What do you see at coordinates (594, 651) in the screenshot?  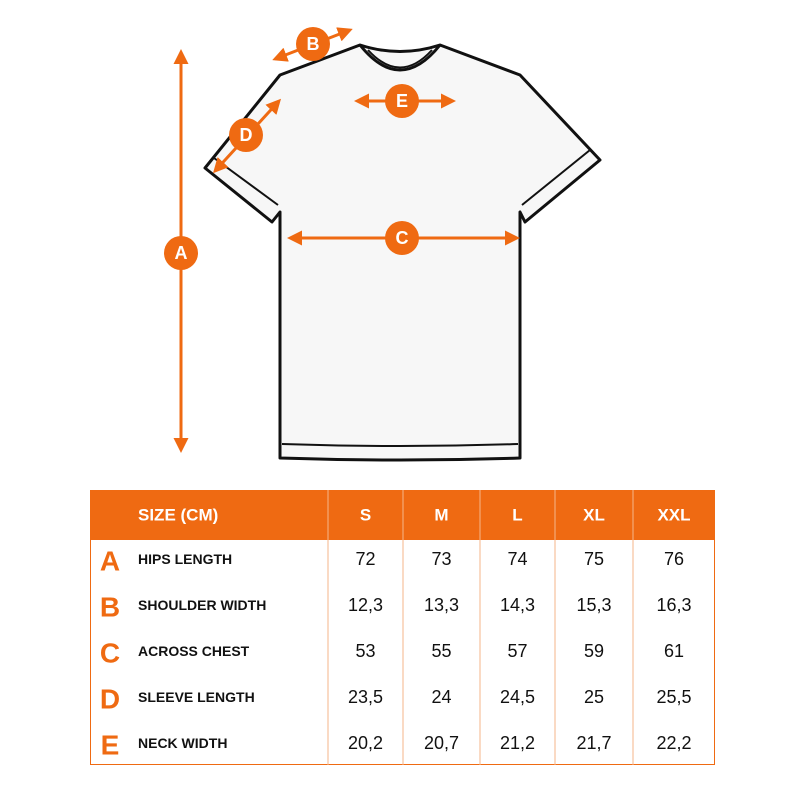 I see `size-value: 59` at bounding box center [594, 651].